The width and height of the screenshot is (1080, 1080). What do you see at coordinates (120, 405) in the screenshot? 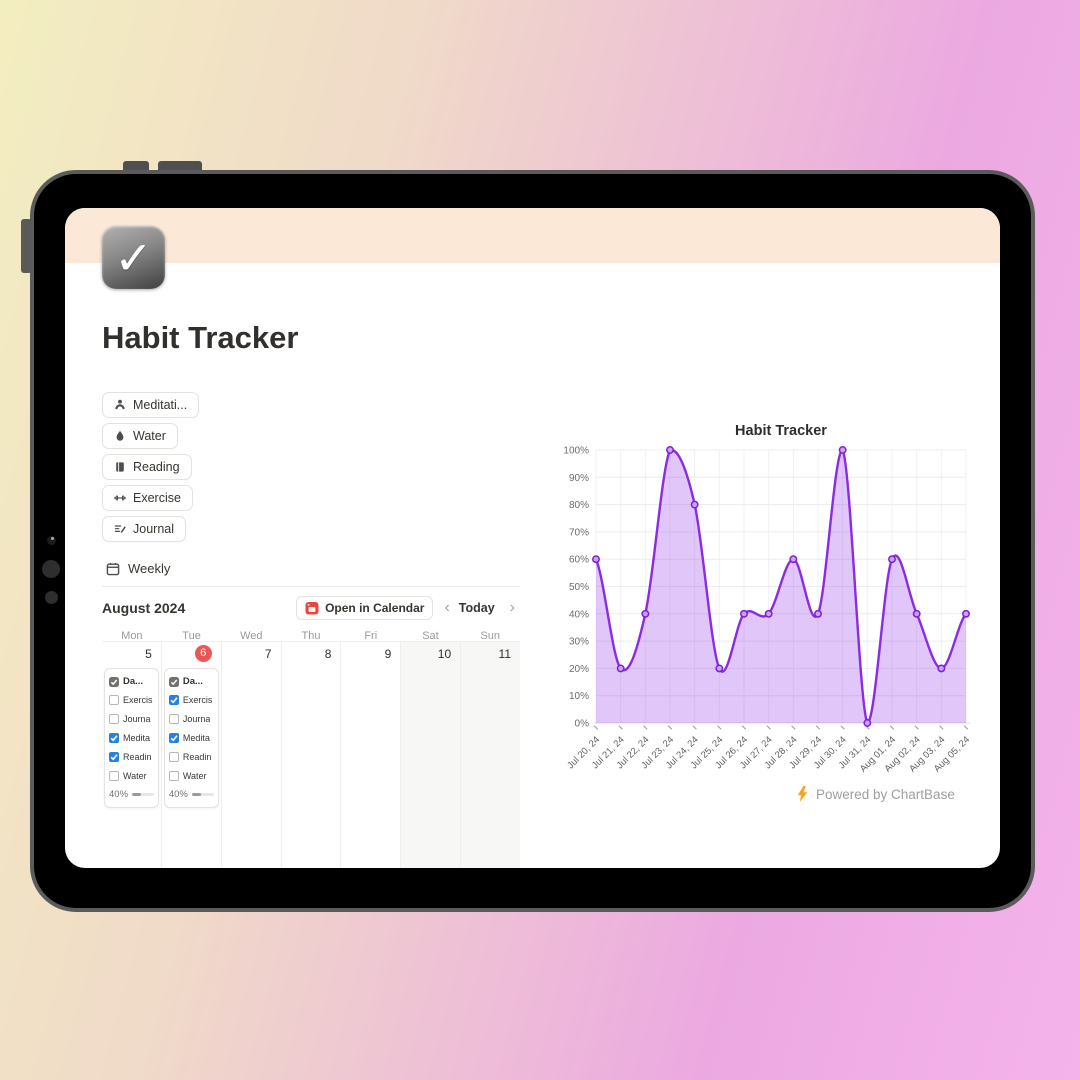
I see `meditation-icon` at bounding box center [120, 405].